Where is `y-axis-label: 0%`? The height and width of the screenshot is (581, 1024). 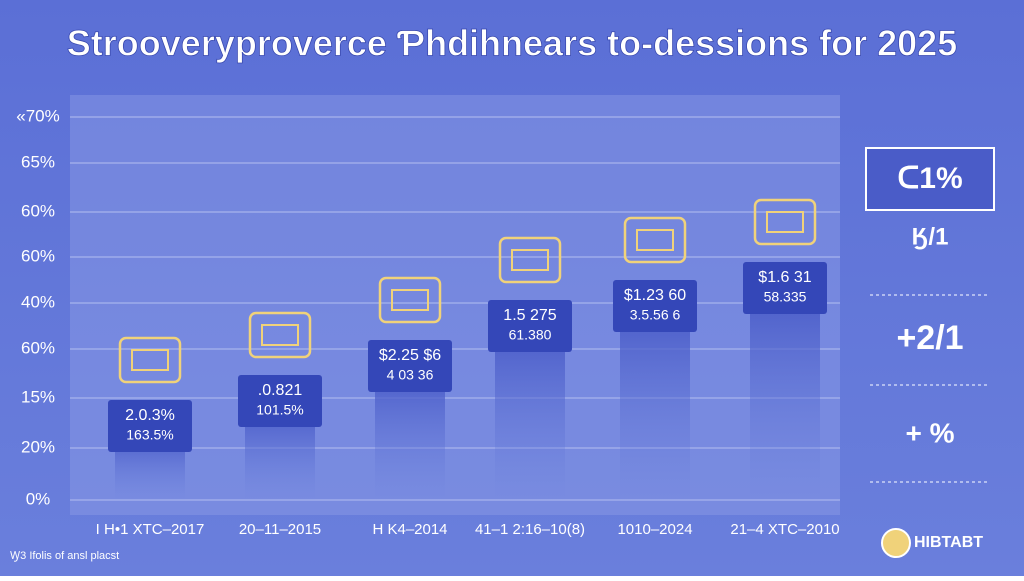 y-axis-label: 0% is located at coordinates (38, 498).